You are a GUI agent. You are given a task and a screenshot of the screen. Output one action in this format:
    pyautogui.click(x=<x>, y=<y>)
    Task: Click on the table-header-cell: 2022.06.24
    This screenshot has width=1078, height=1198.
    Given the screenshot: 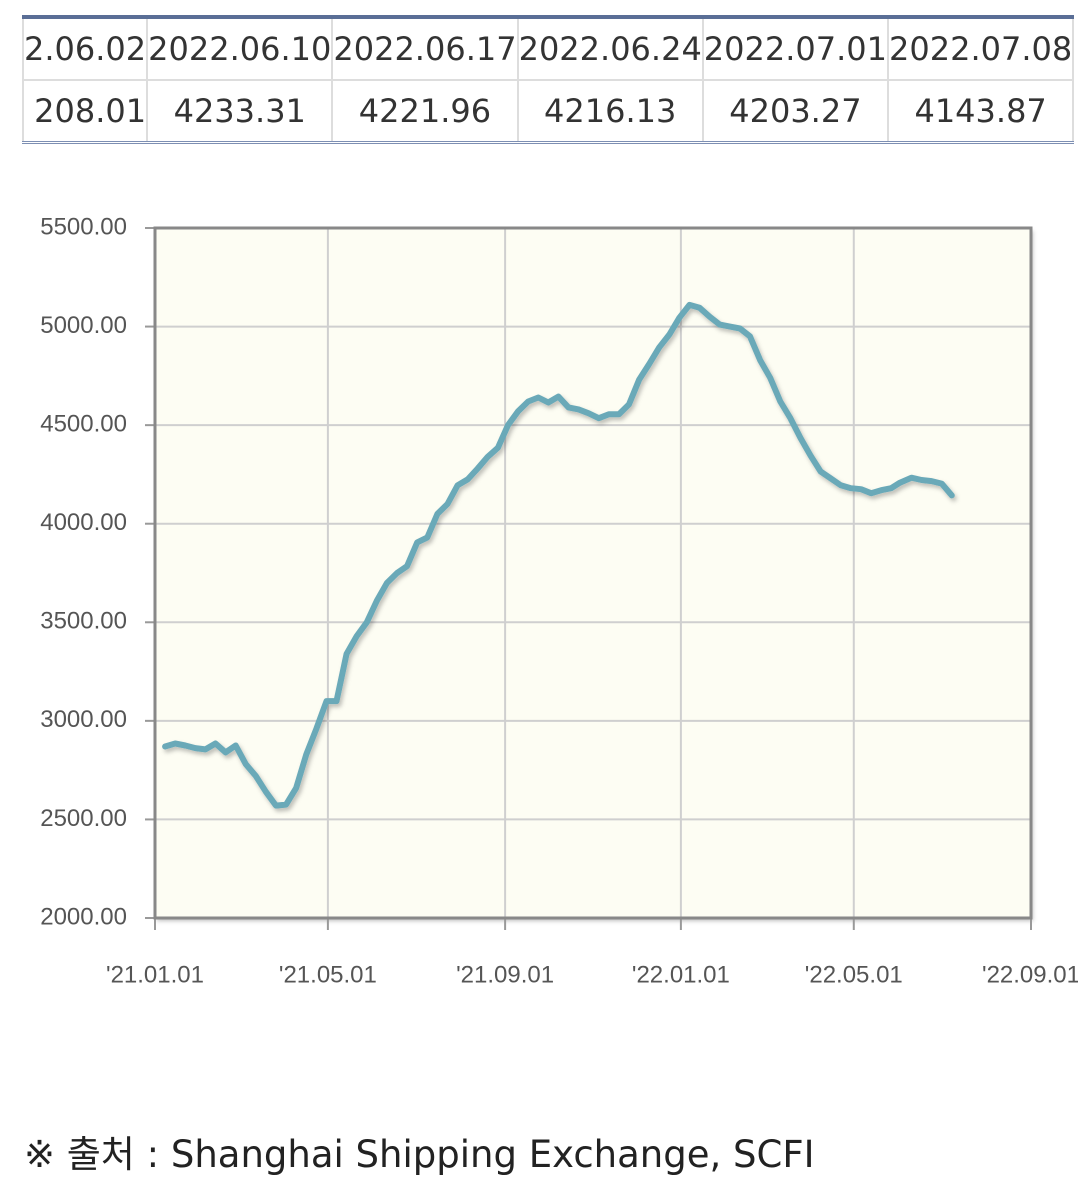 What is the action you would take?
    pyautogui.click(x=610, y=48)
    